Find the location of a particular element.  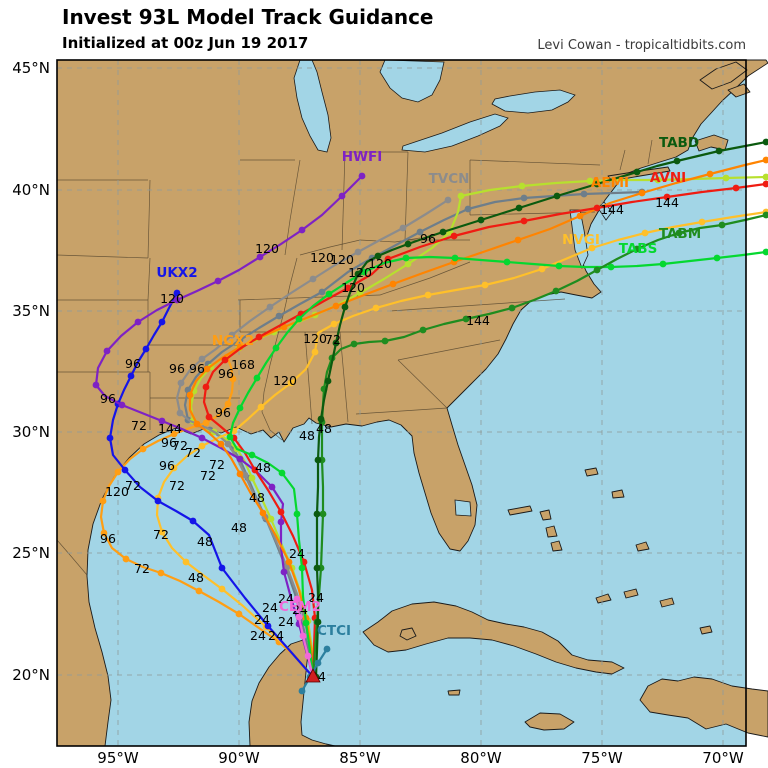

hour-label: 168 is located at coordinates (243, 364).